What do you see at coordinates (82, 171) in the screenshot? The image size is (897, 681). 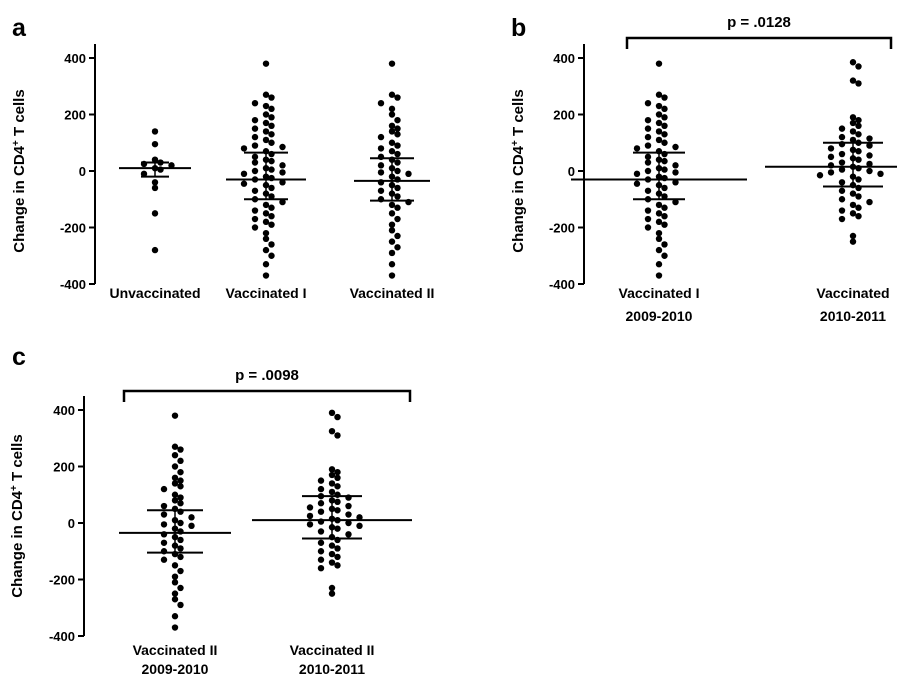 I see `y-tick-label: 0` at bounding box center [82, 171].